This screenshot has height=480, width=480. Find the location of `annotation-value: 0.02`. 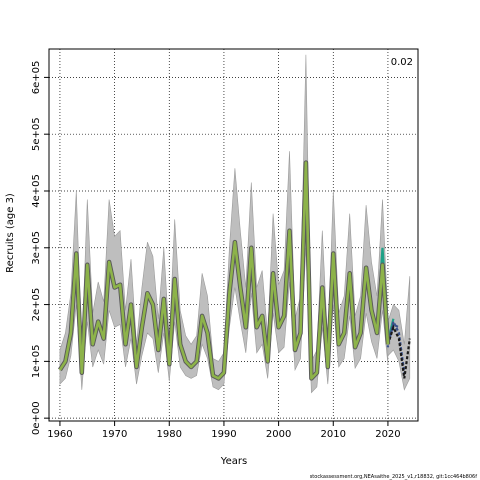

annotation-value: 0.02 is located at coordinates (402, 62).